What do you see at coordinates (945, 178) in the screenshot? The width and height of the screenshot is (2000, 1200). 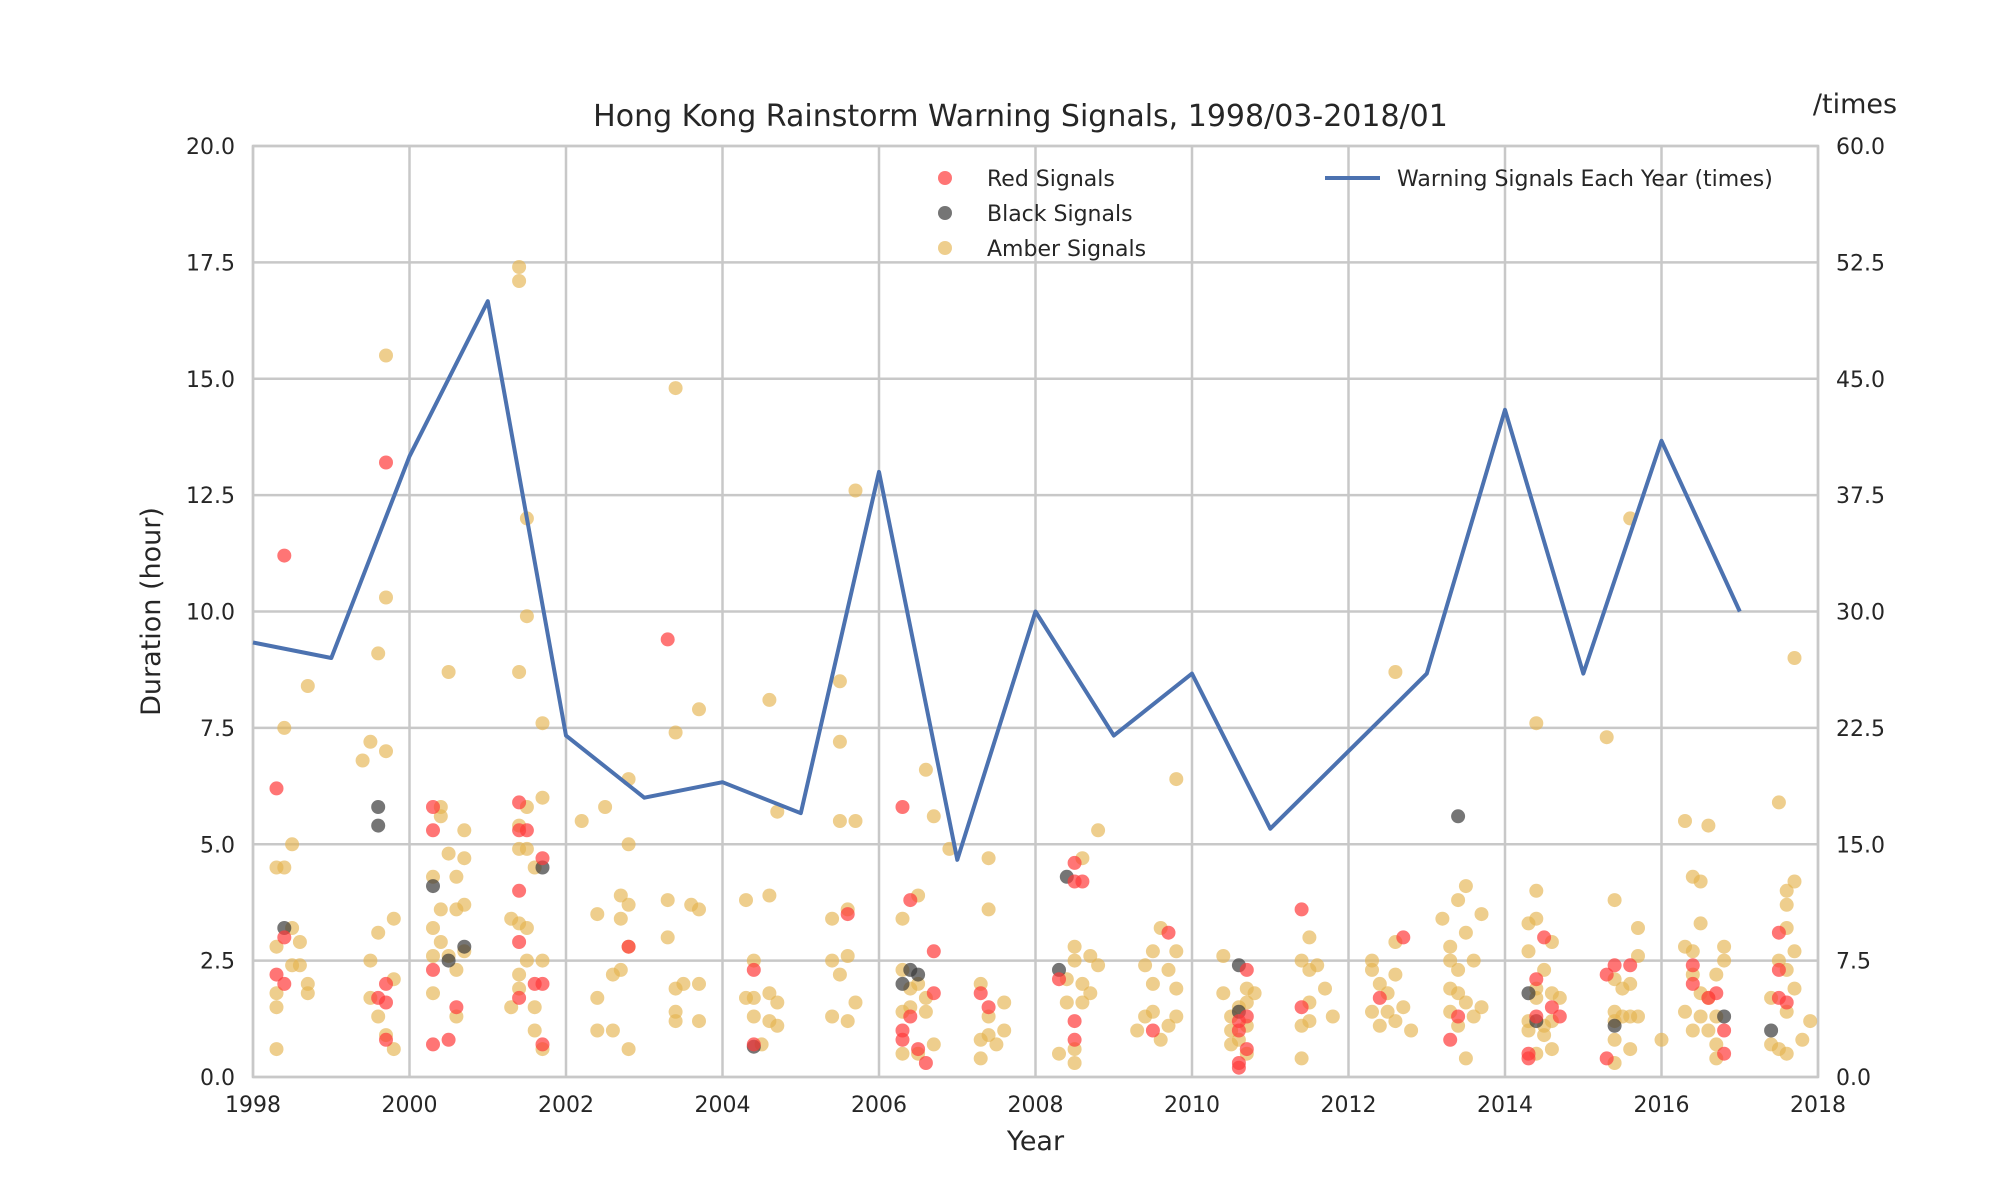 I see `legend-marker-red` at bounding box center [945, 178].